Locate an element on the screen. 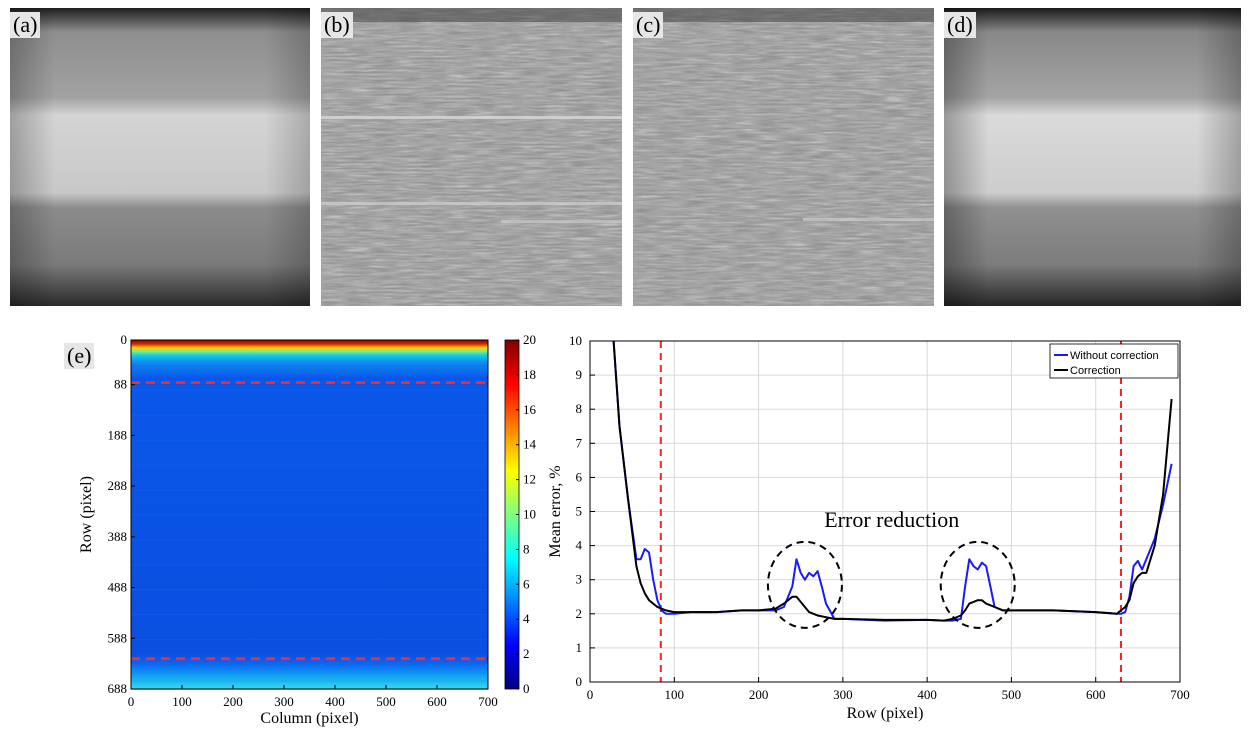  residual-image-c is located at coordinates (783, 157).